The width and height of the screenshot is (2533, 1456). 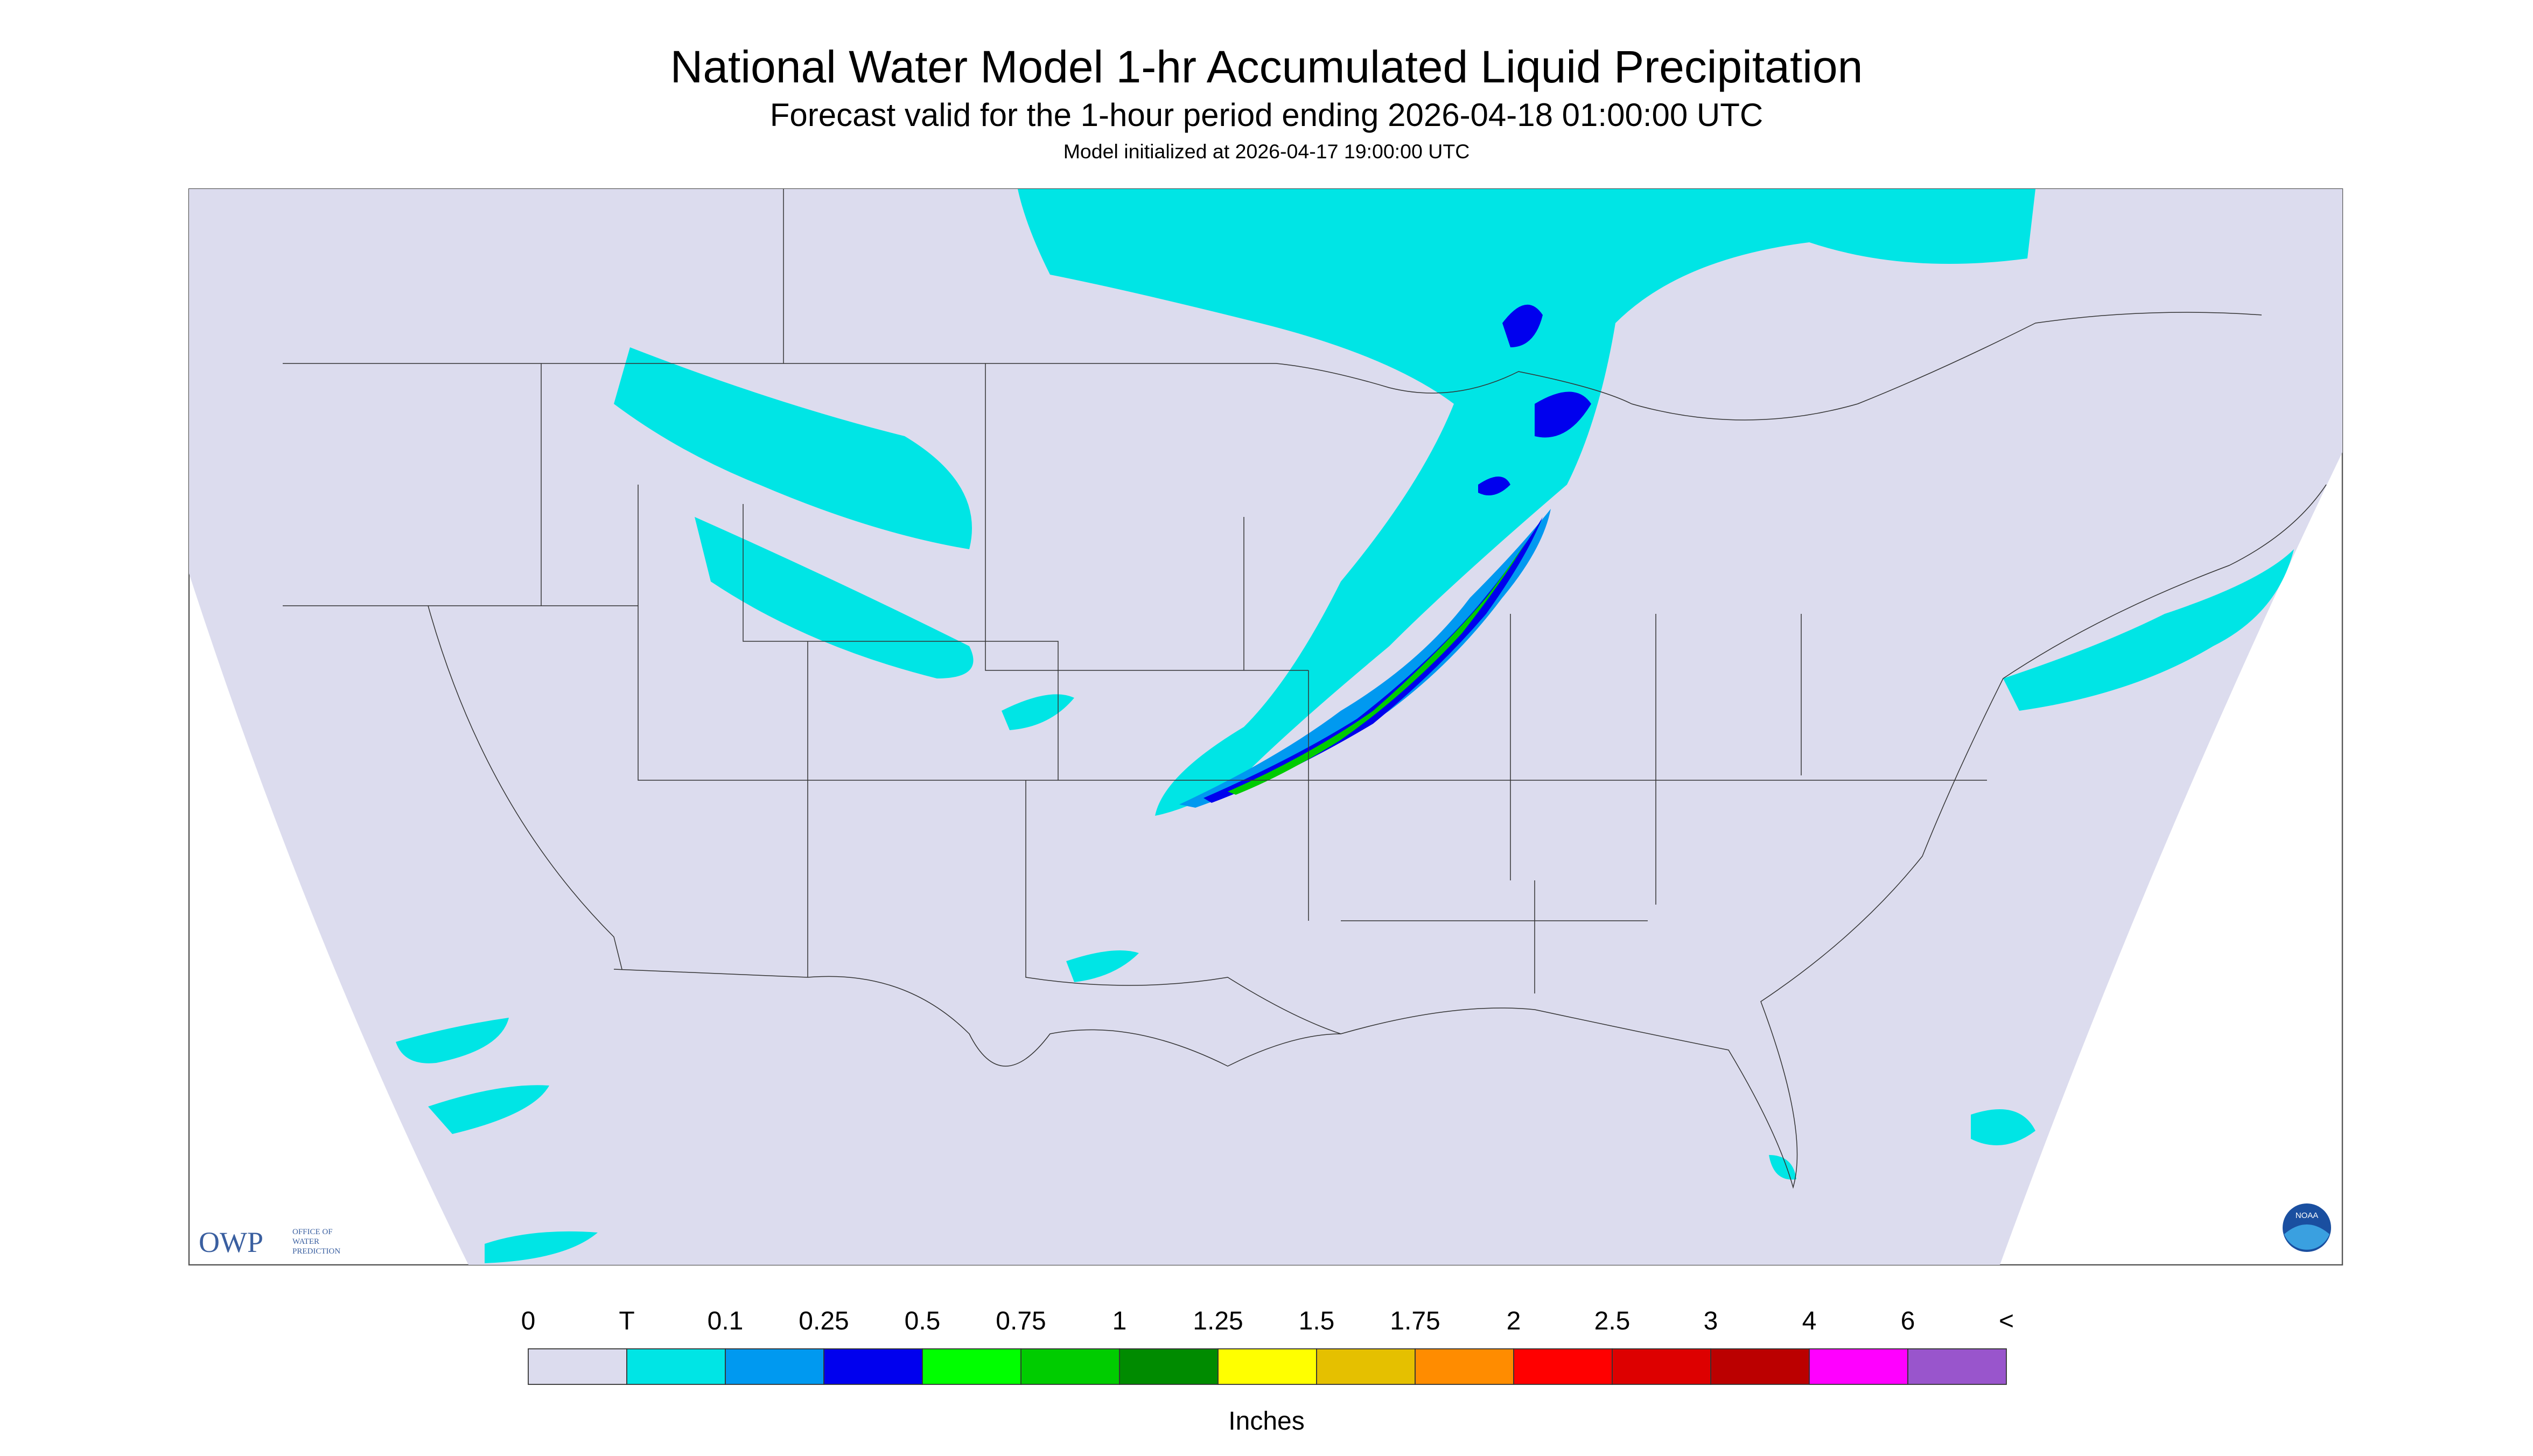 What do you see at coordinates (824, 1321) in the screenshot?
I see `colorbar-label: 0.25` at bounding box center [824, 1321].